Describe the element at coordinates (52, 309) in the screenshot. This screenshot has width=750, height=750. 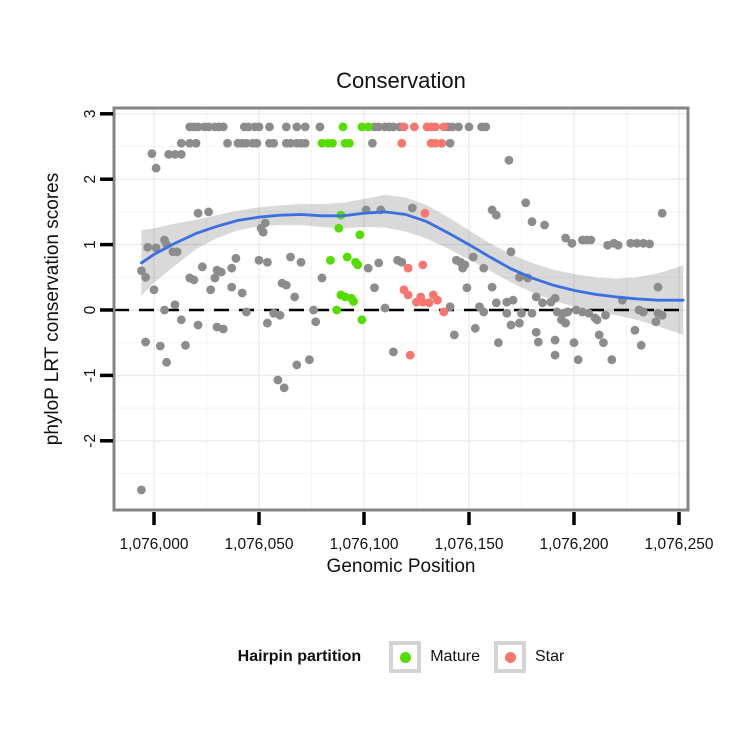
I see `y-axis-title: phyloP LRT conservation scores` at that location.